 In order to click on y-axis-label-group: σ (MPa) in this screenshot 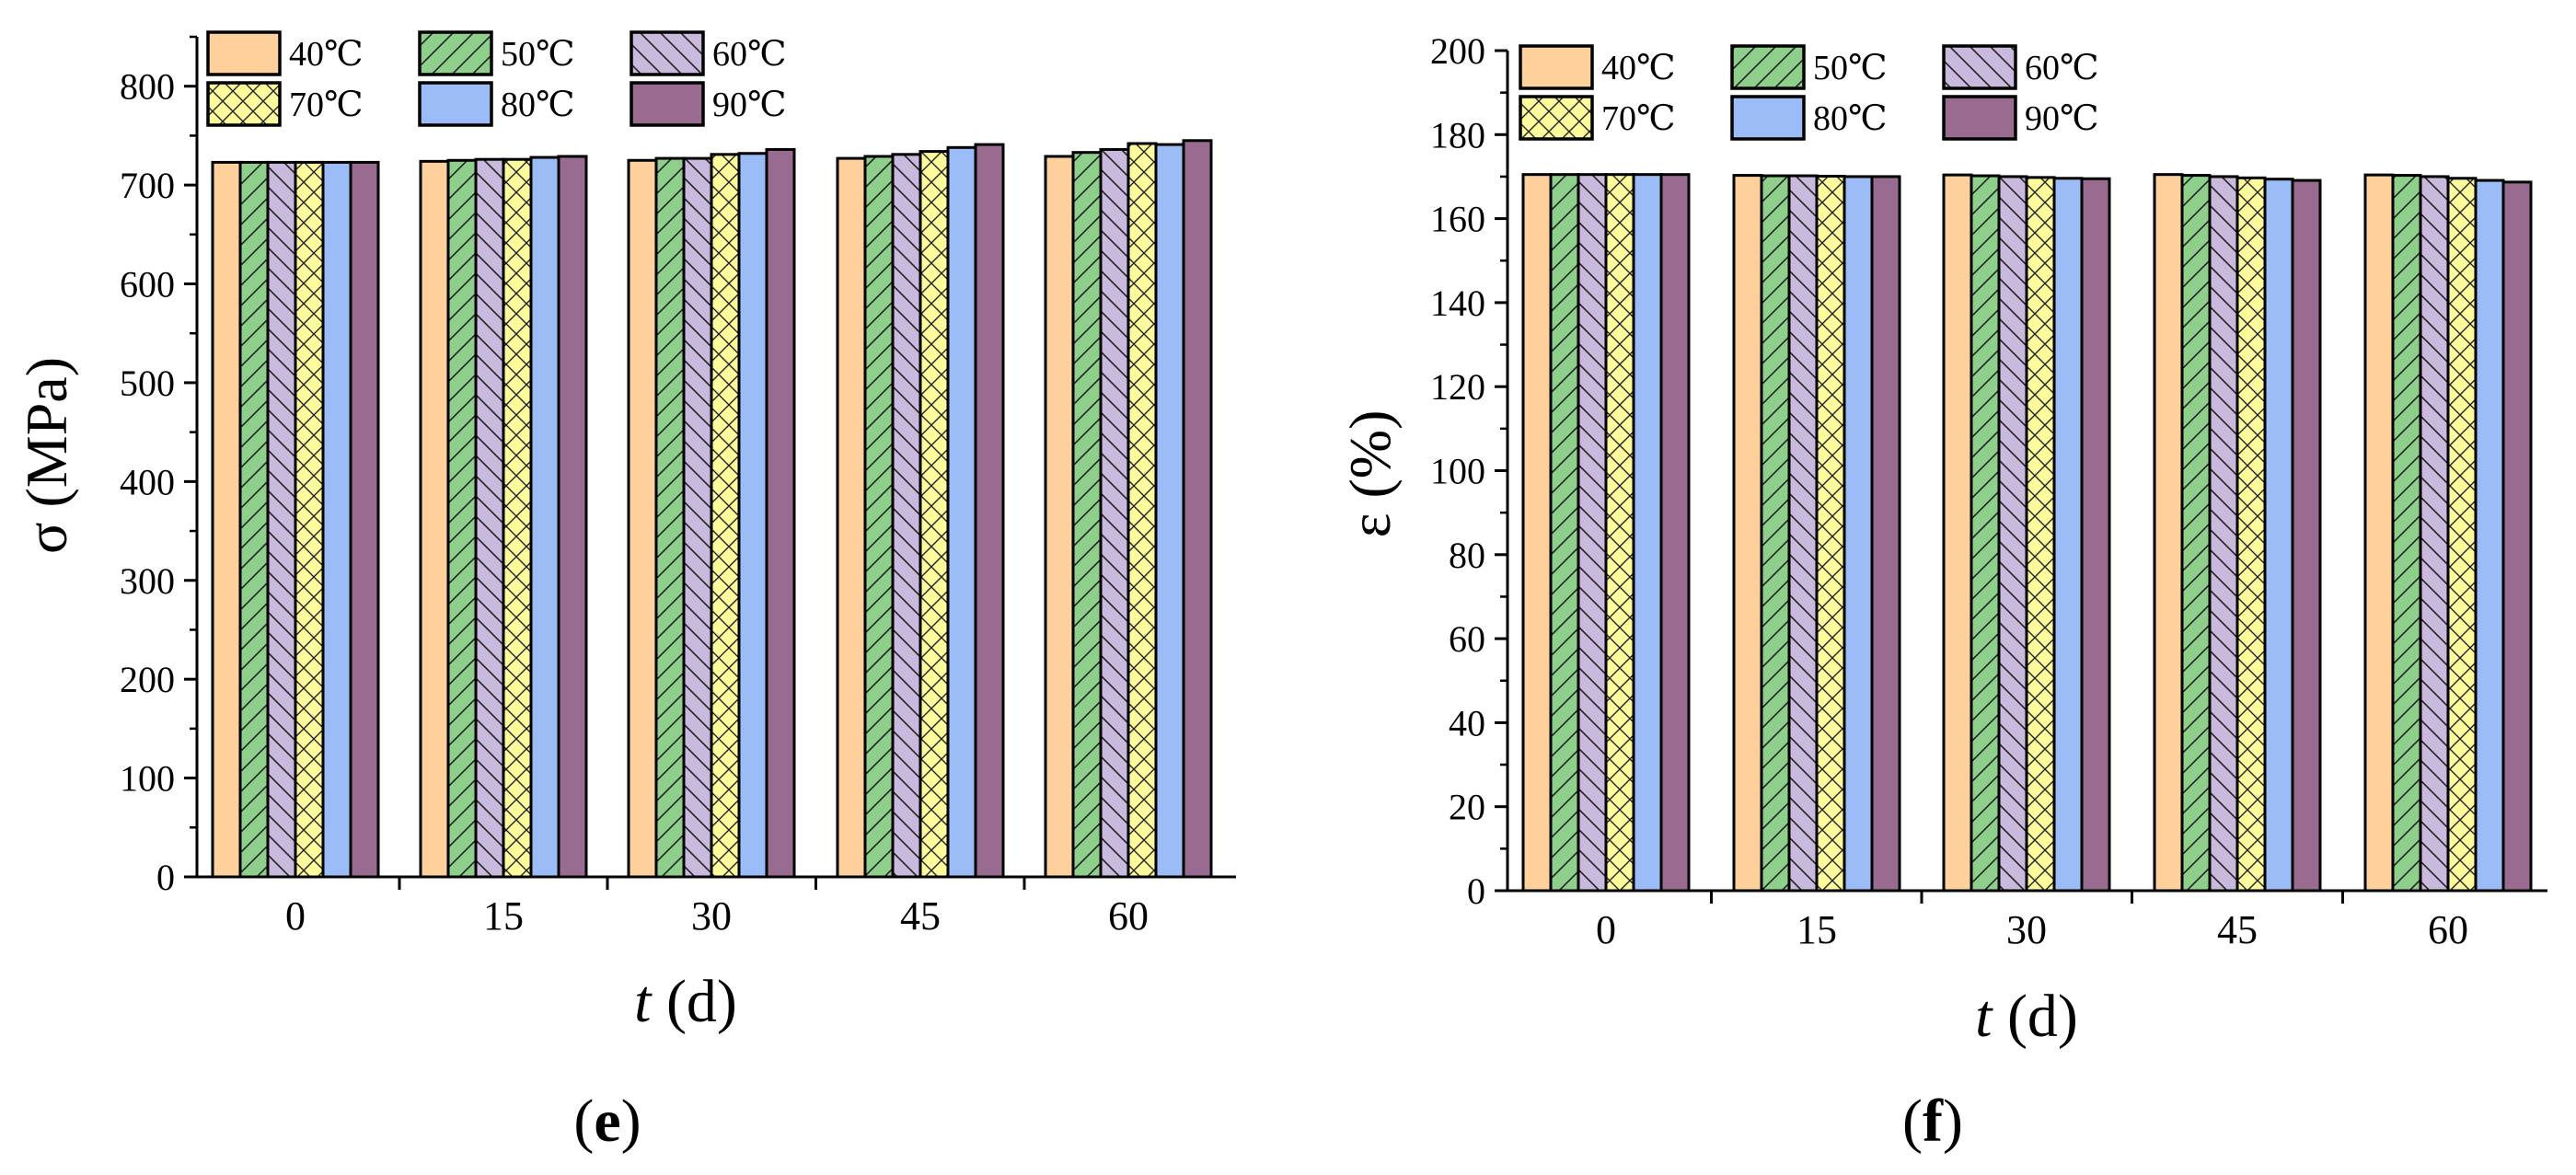, I will do `click(46, 455)`.